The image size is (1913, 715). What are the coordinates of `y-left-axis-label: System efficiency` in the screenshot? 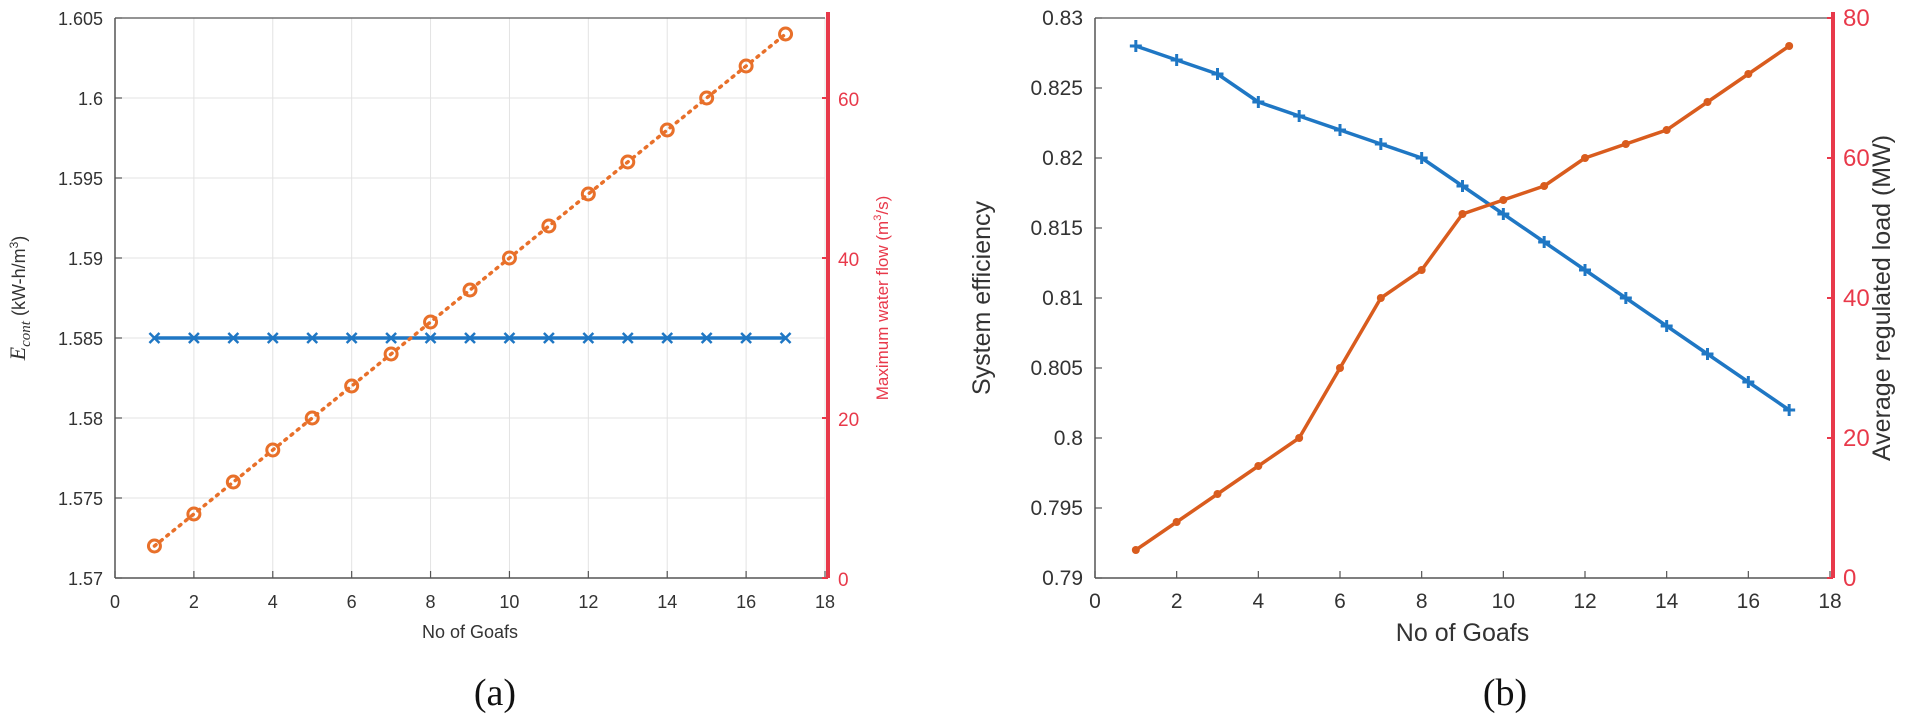 It's located at (982, 297).